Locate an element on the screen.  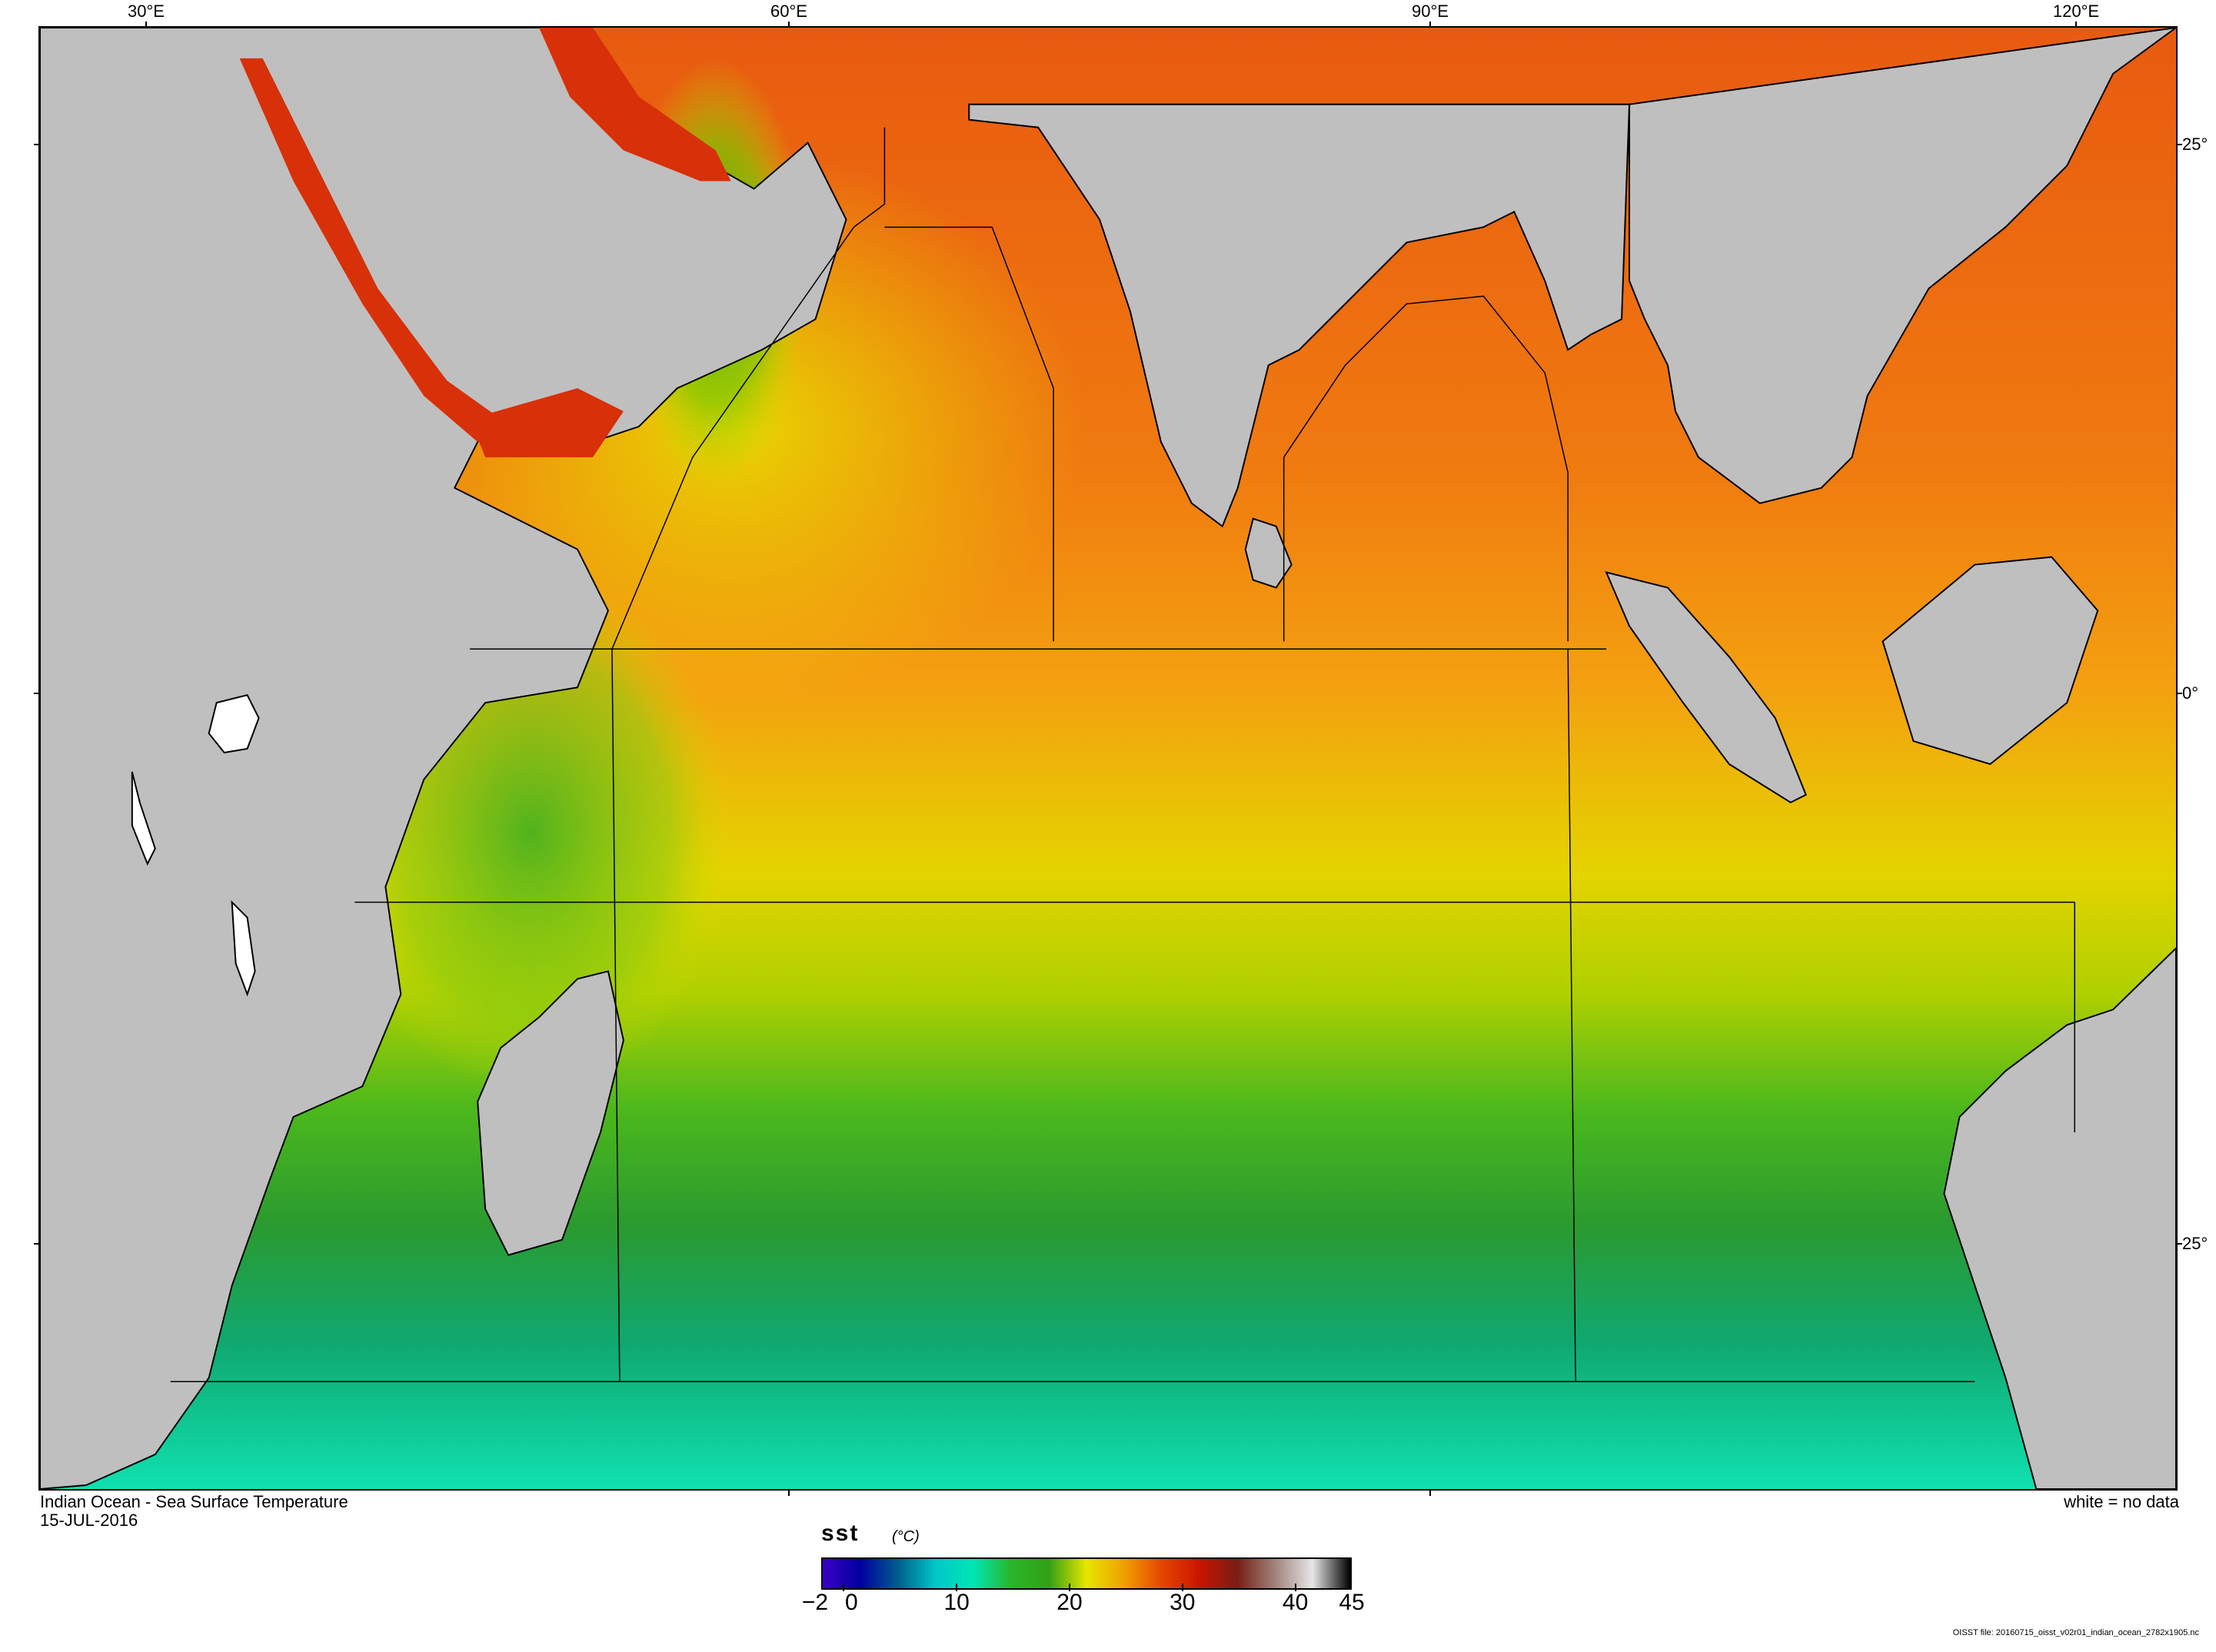
lon-label-60e: 60°E is located at coordinates (789, 11).